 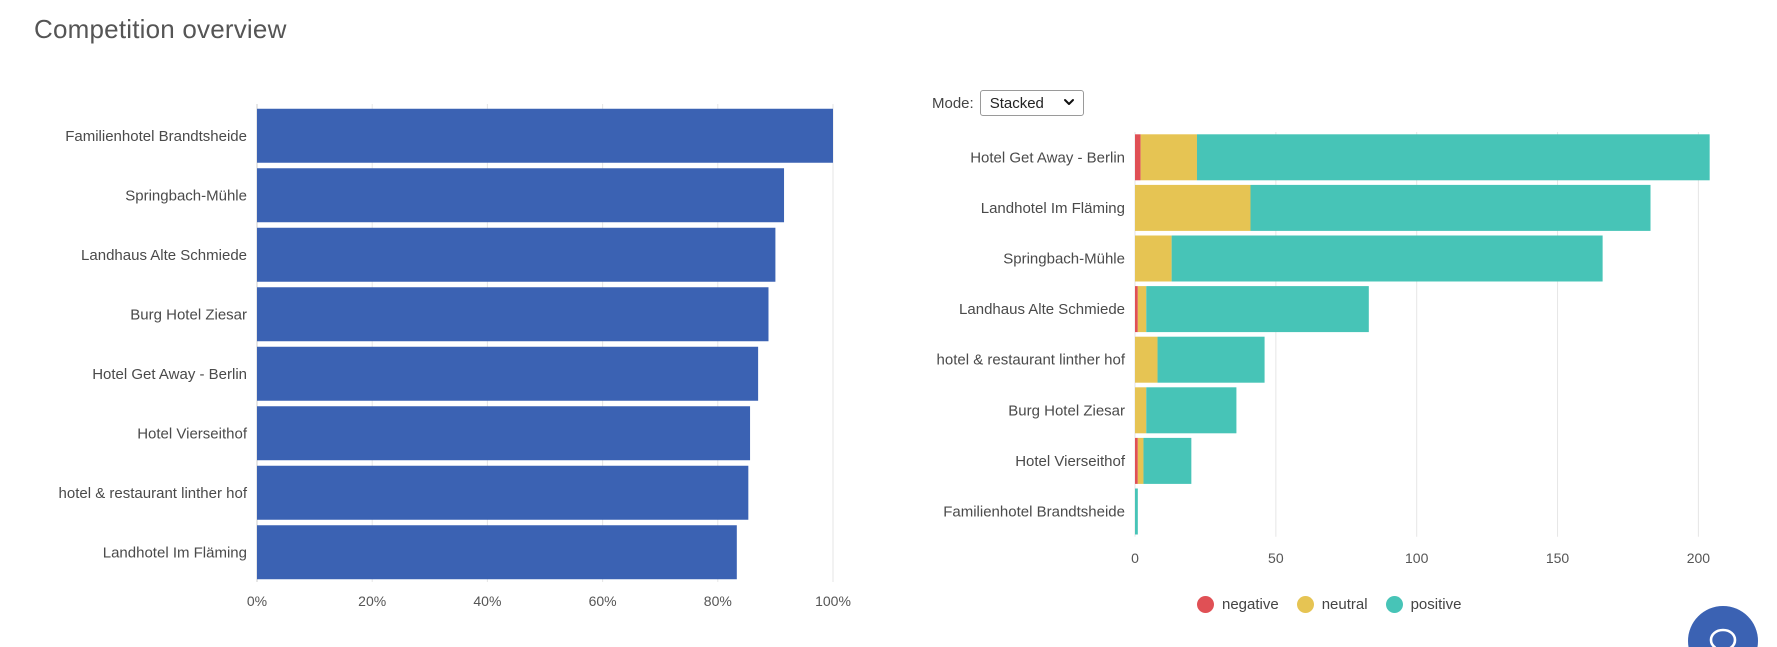 I want to click on x-tick-label: 80%, so click(x=718, y=601).